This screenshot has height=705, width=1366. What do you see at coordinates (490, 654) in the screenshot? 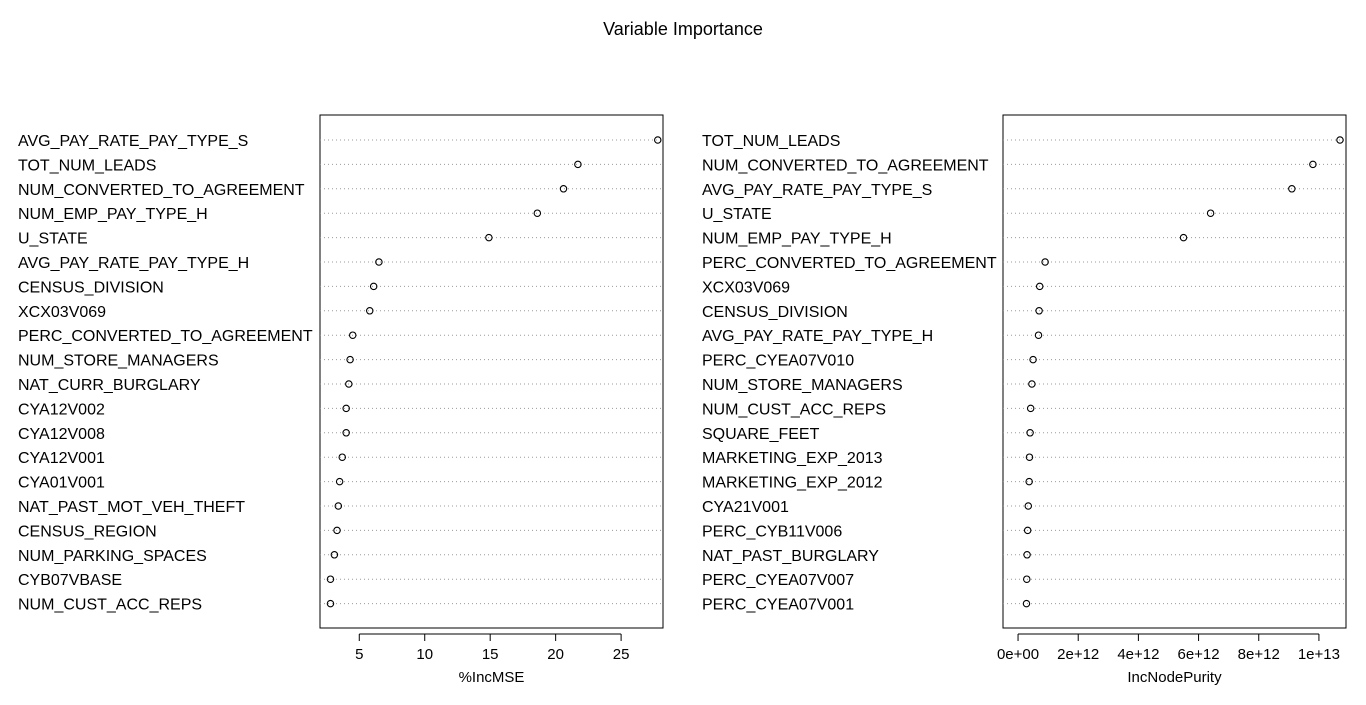
I see `x-tick-label: 15` at bounding box center [490, 654].